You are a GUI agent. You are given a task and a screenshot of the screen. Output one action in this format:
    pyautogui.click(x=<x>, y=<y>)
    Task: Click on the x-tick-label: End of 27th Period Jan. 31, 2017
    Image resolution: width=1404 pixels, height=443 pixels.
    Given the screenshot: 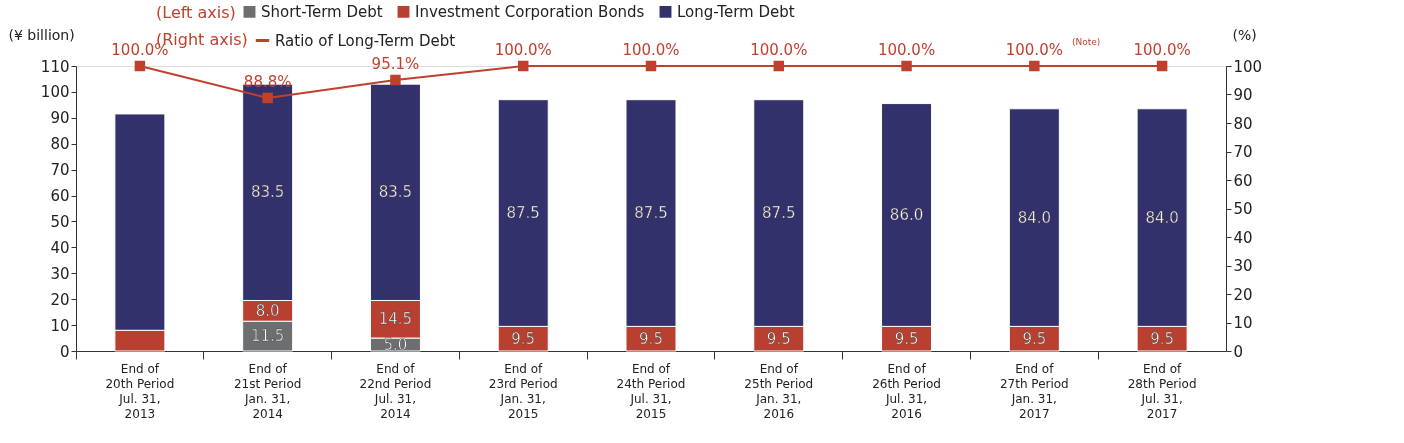 What is the action you would take?
    pyautogui.click(x=1034, y=391)
    